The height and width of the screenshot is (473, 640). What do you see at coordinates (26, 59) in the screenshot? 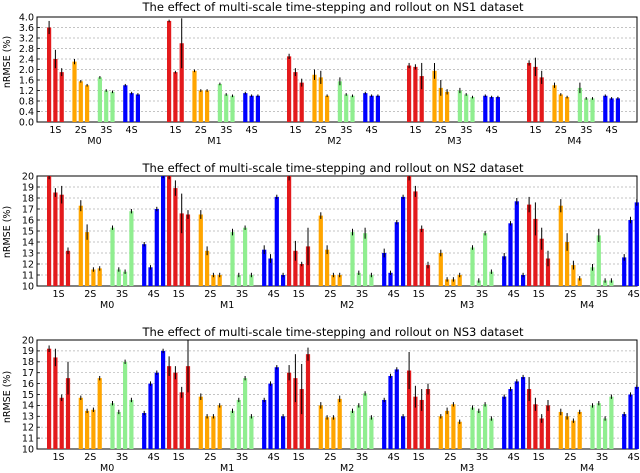
I see `y-tick-label: 2.4` at bounding box center [26, 59].